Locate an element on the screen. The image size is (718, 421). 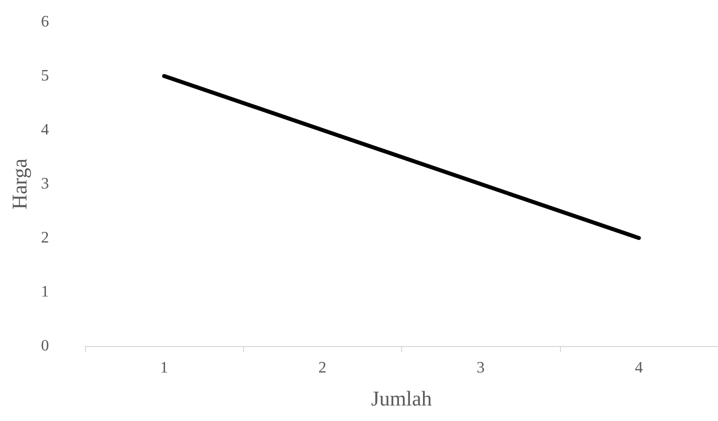
x-tick-label: 1 is located at coordinates (164, 368).